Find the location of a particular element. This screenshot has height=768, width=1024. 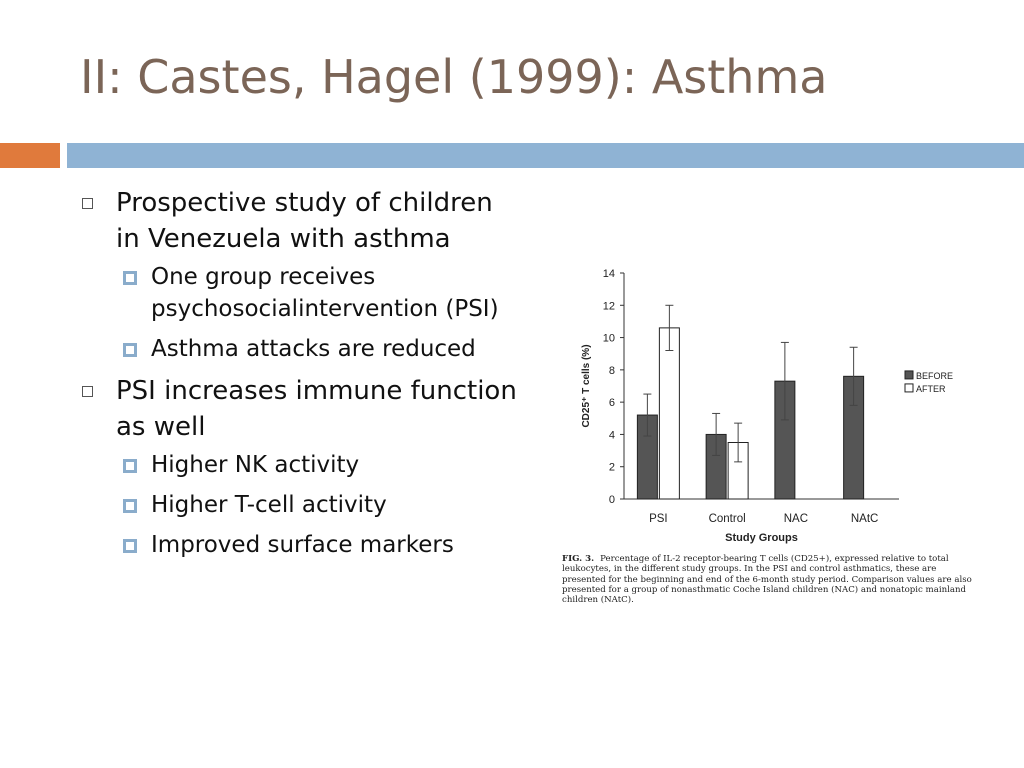

sub-bullet-text: Improved surface markers is located at coordinates (302, 545).